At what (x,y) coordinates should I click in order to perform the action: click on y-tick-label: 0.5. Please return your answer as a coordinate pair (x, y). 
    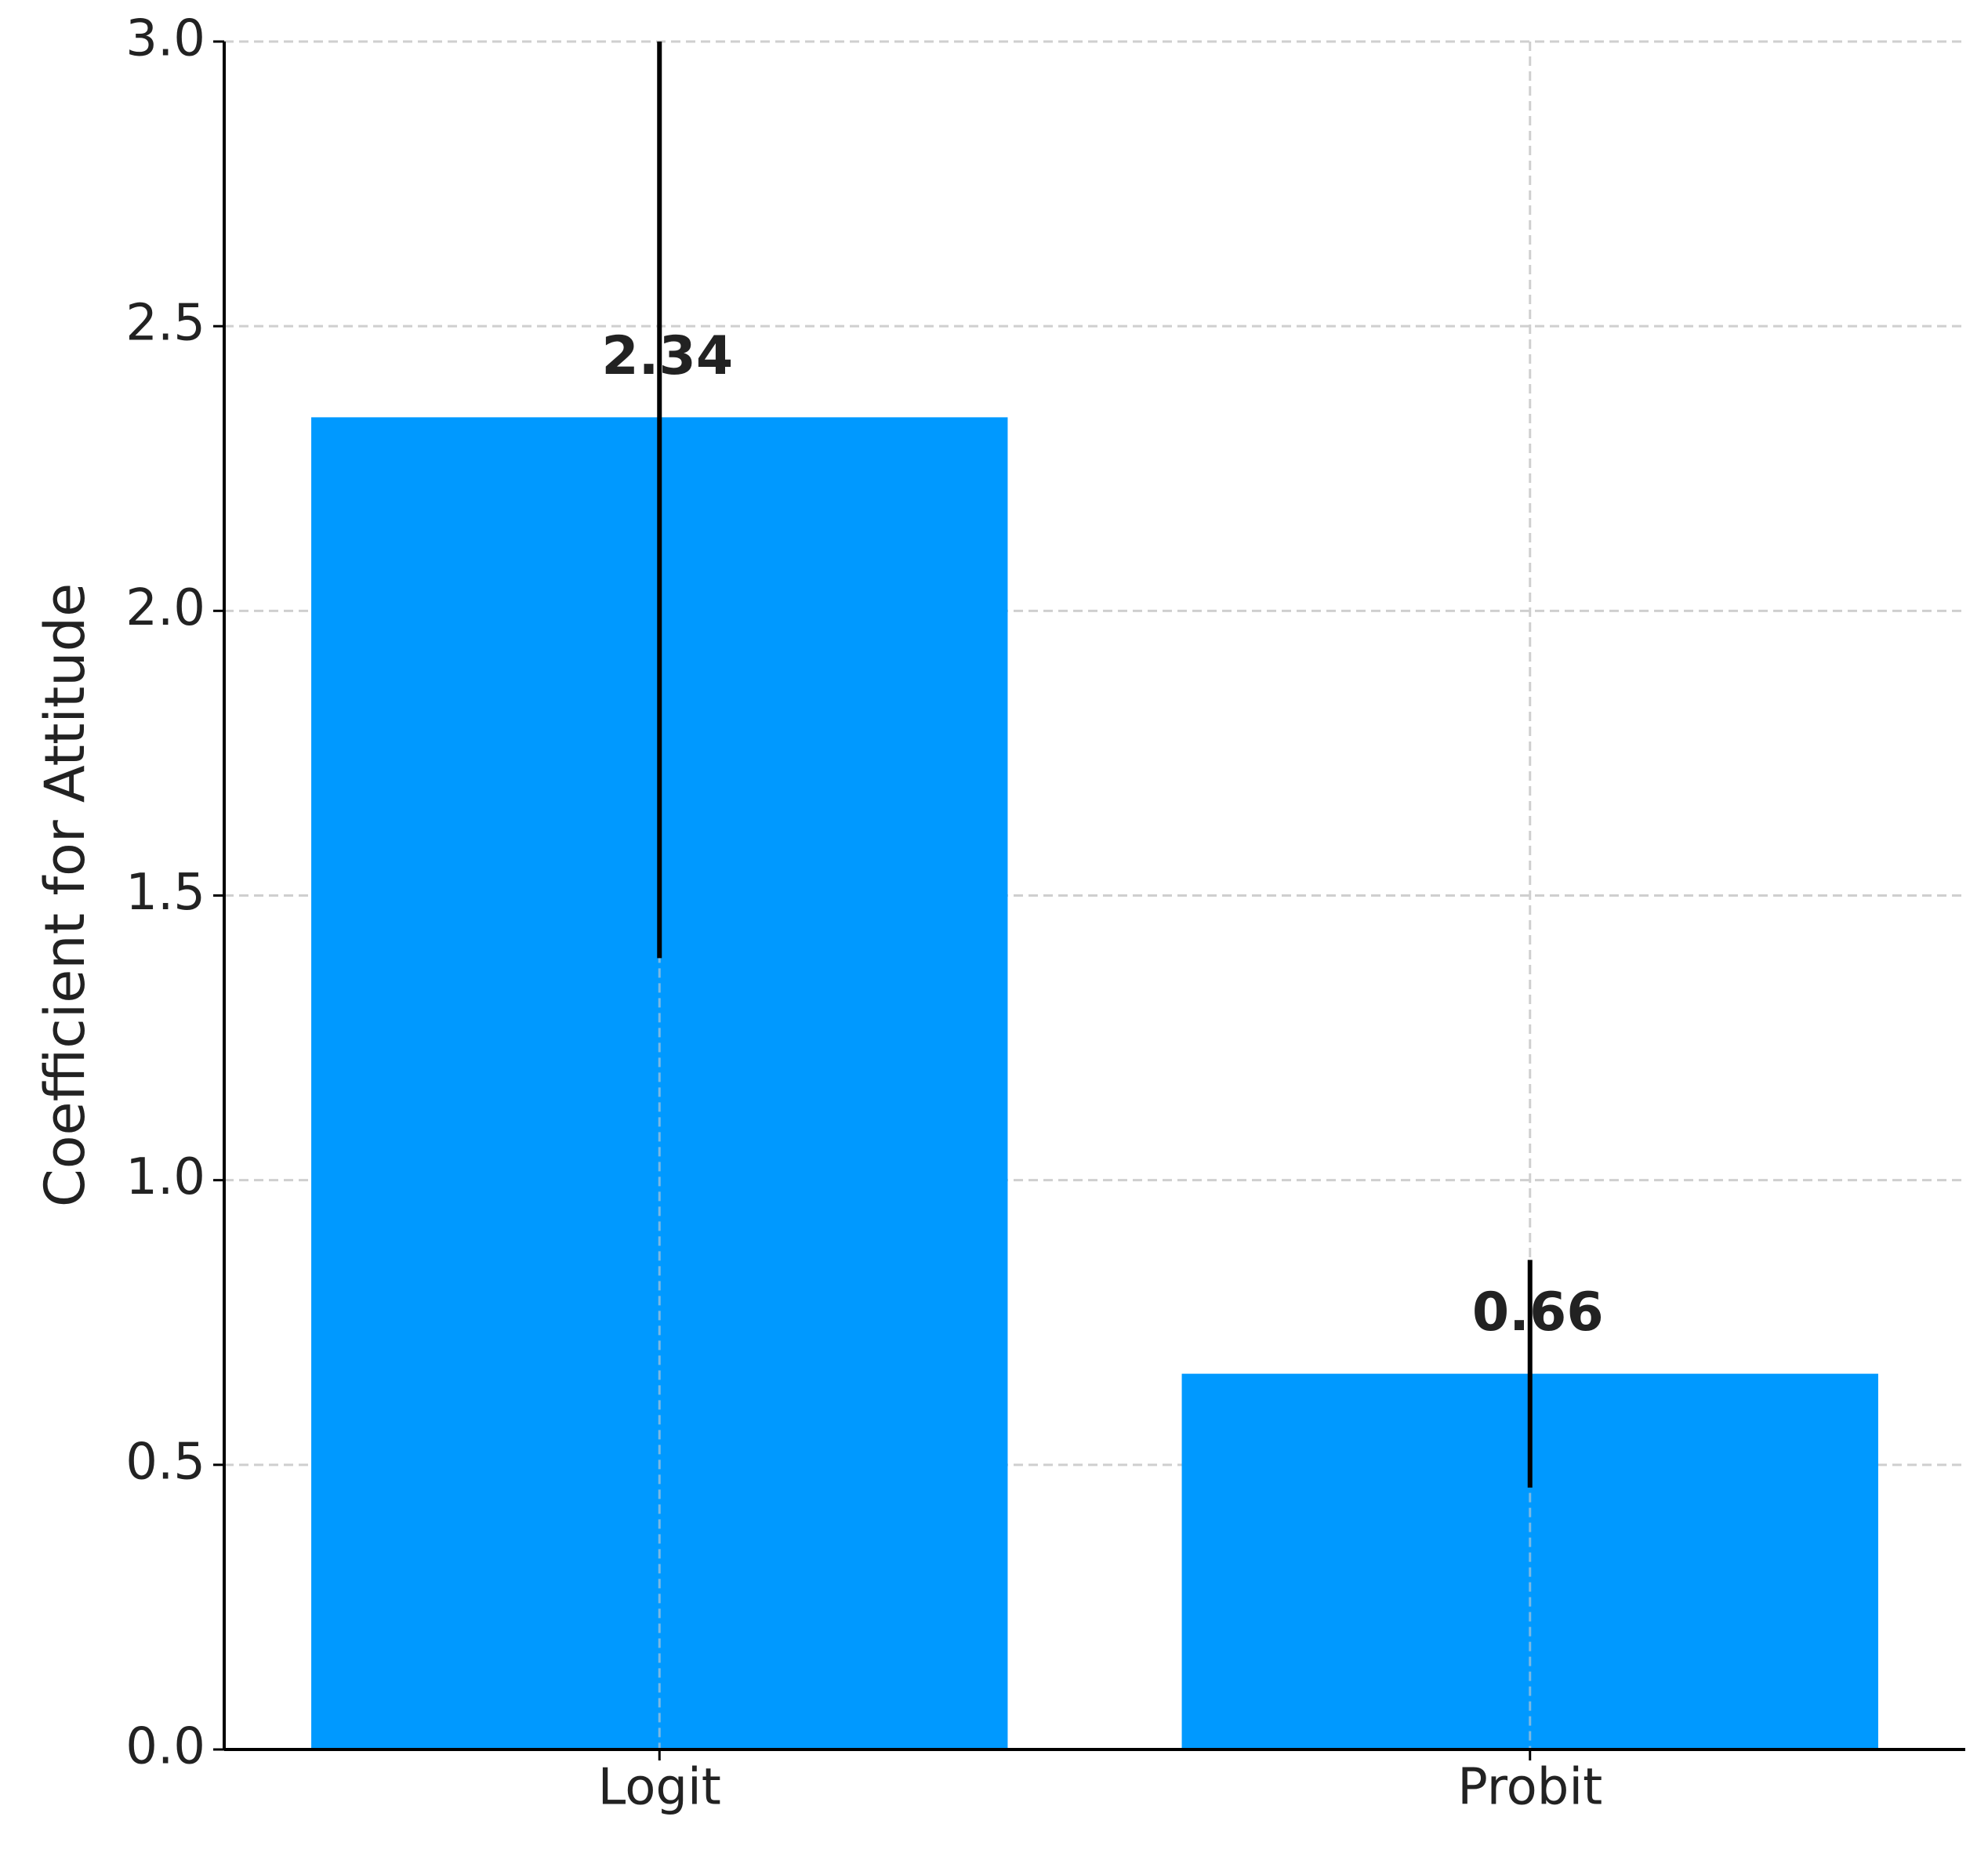
    Looking at the image, I should click on (165, 1462).